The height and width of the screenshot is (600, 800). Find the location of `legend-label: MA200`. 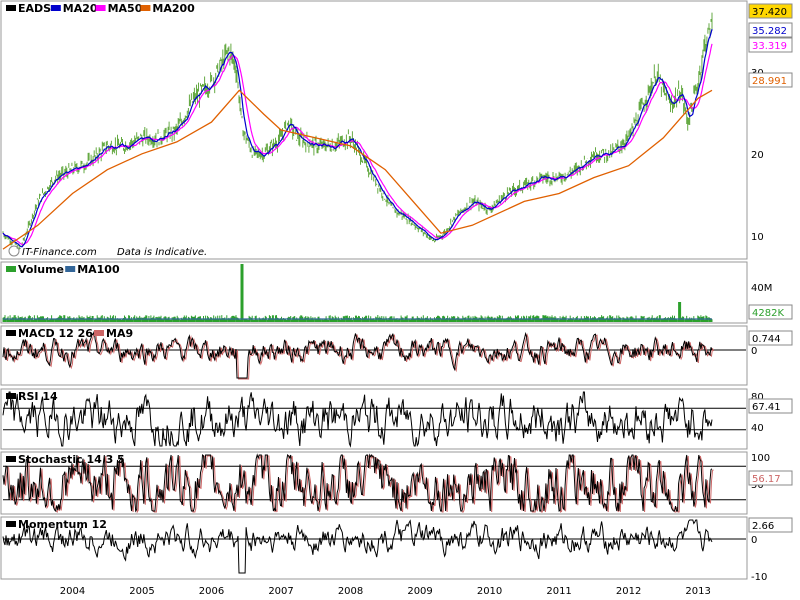

legend-label: MA200 is located at coordinates (173, 8).